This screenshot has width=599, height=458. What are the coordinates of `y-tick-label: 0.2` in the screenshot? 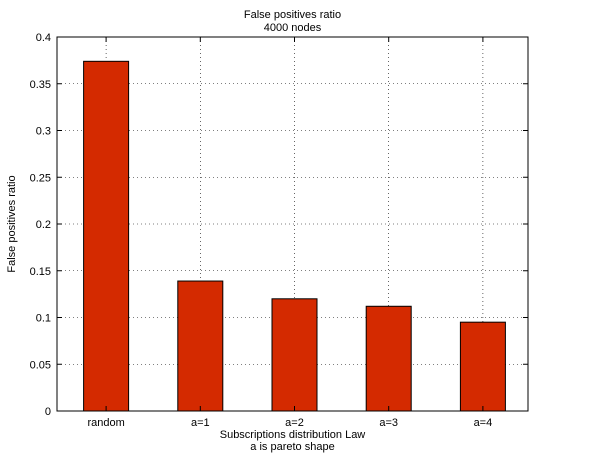 It's located at (43, 225).